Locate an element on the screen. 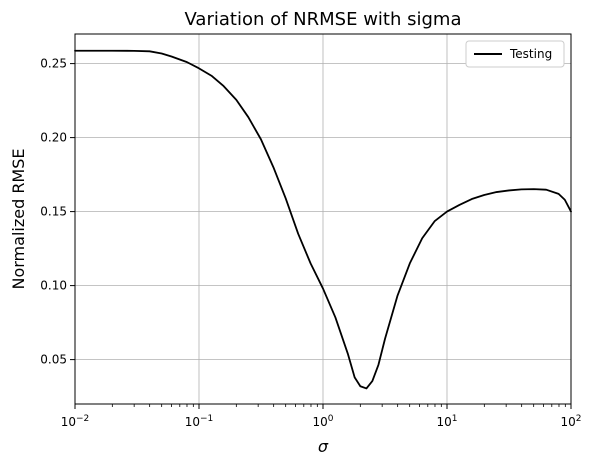 The height and width of the screenshot is (466, 593). x-axis: 10⁻² 10⁻¹ 10⁰ 10¹ 10² is located at coordinates (321, 416).